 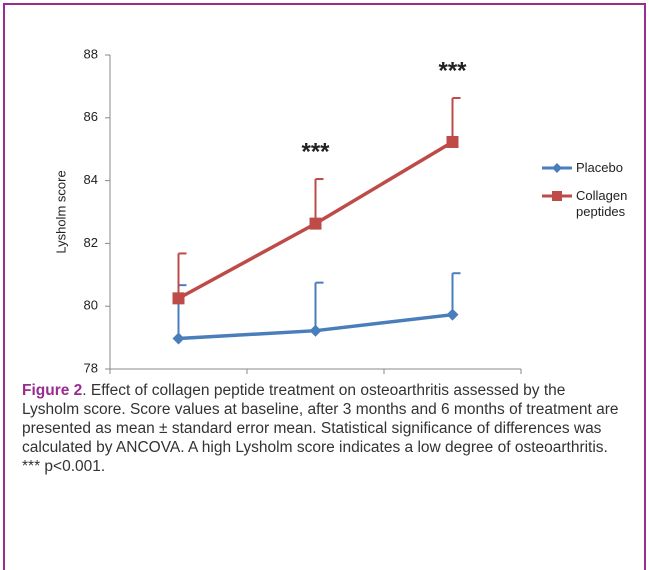 What do you see at coordinates (52, 390) in the screenshot?
I see `caption-label: Figure 2` at bounding box center [52, 390].